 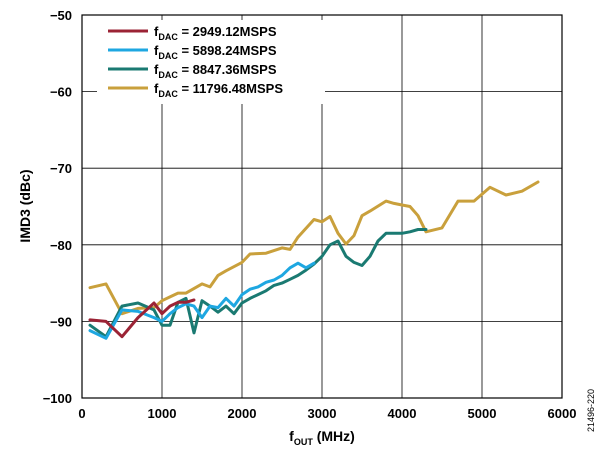 I want to click on legend-label-2: fDAC = 5898.24MSPS, so click(x=215, y=52).